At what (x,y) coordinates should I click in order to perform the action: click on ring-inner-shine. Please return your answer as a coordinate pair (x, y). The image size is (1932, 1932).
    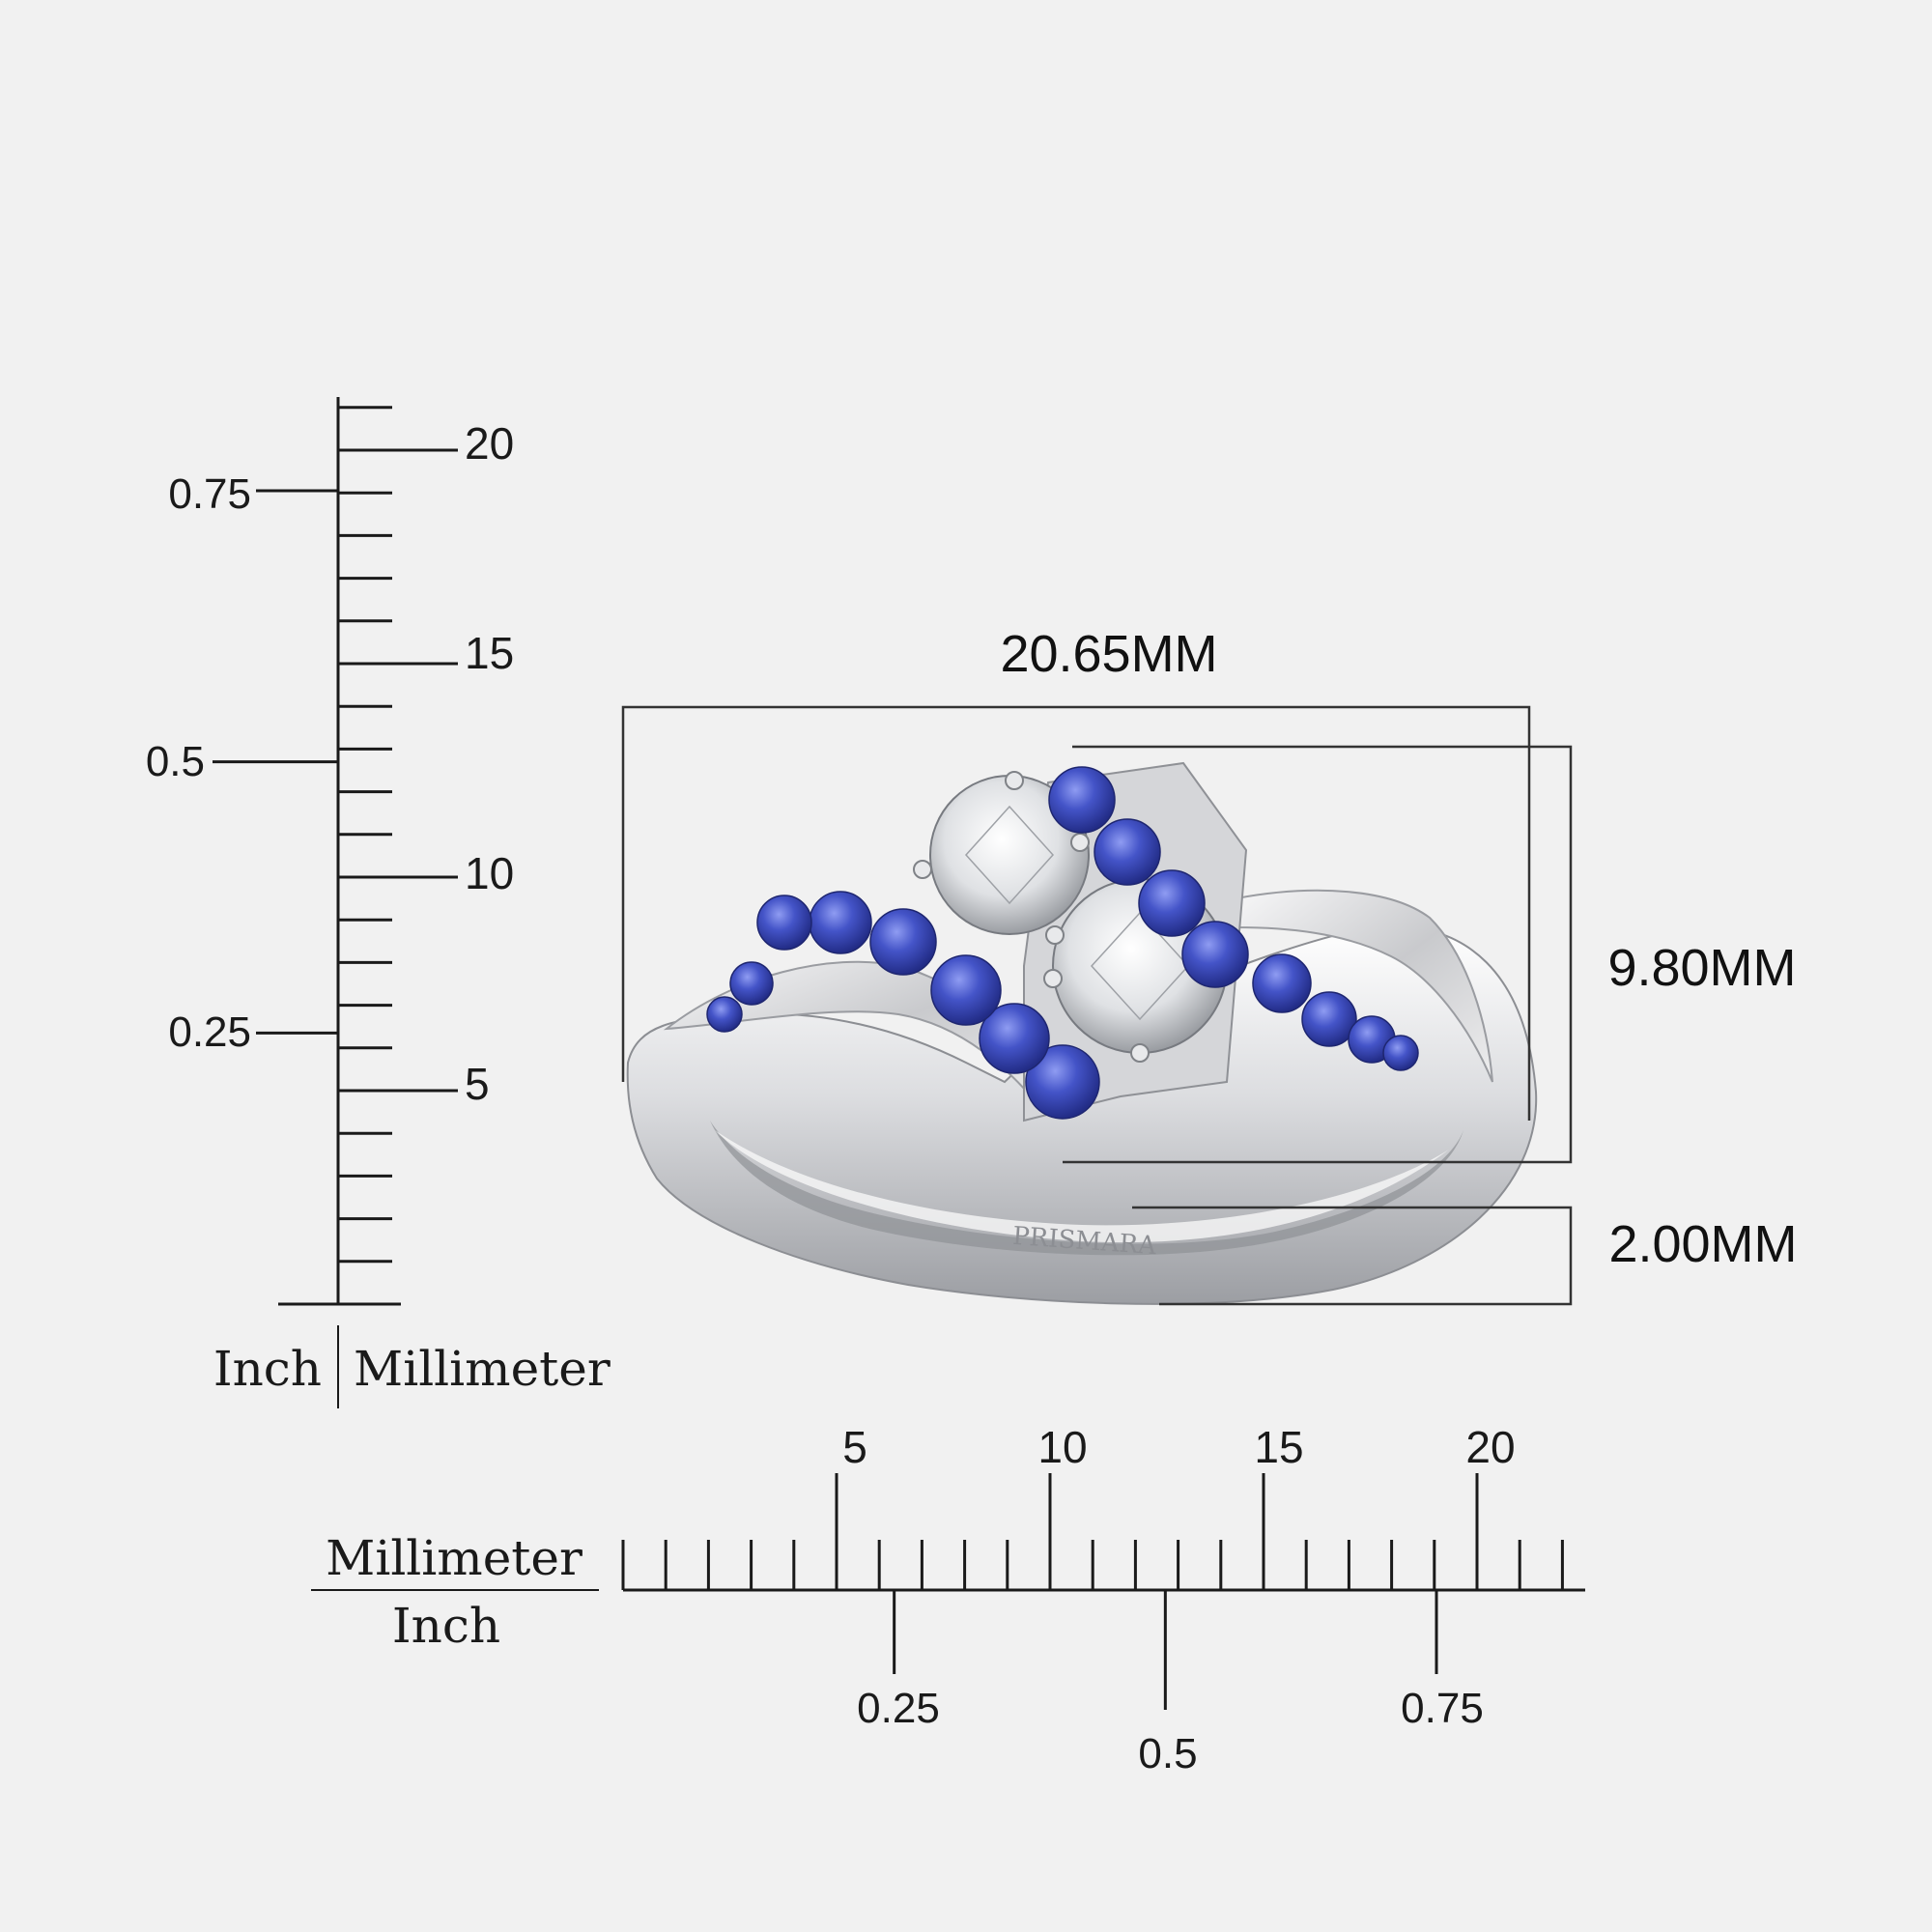
    Looking at the image, I should click on (1082, 1186).